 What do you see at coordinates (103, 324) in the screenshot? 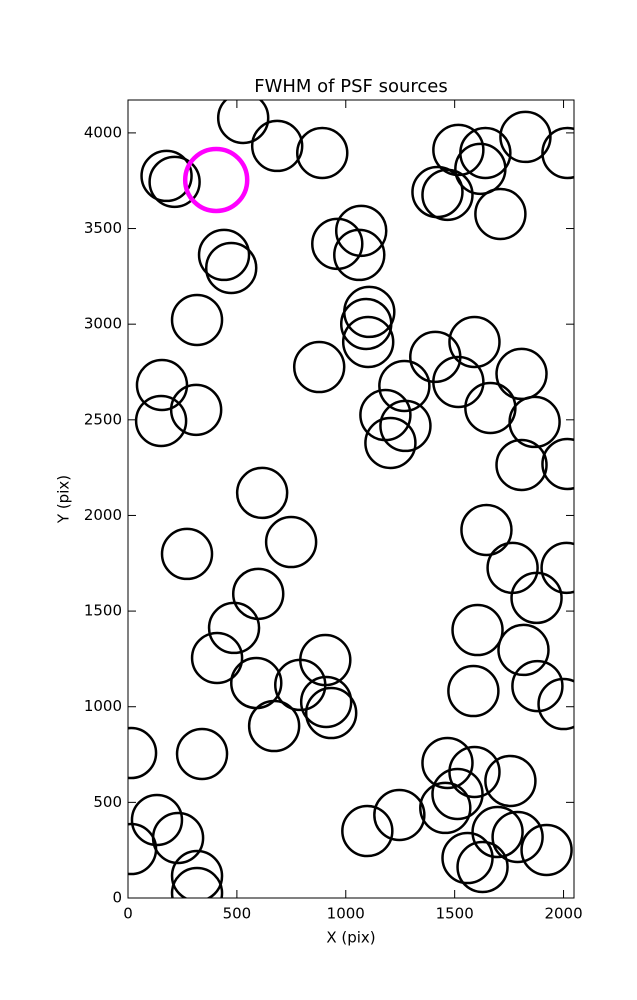
I see `y-tick-label: 3000` at bounding box center [103, 324].